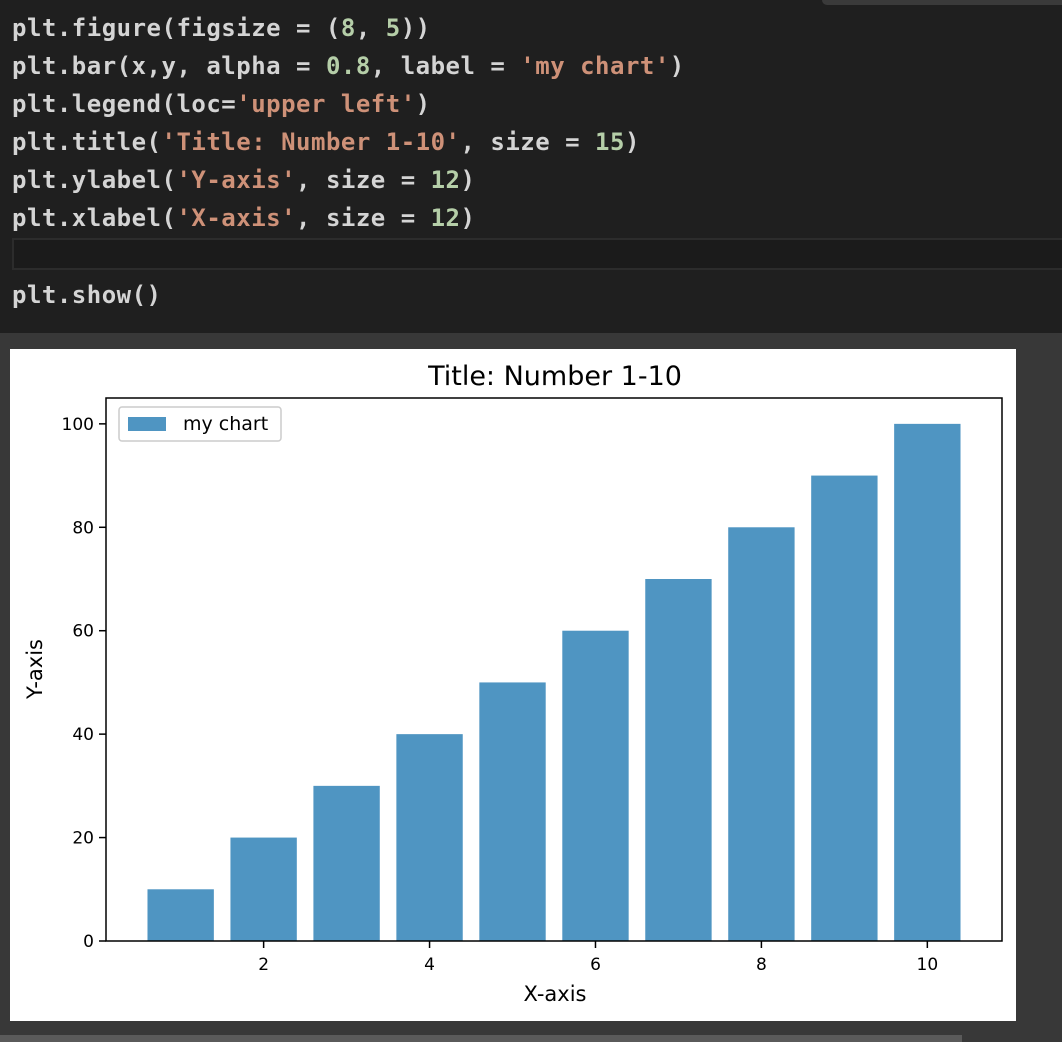 The height and width of the screenshot is (1042, 1062). What do you see at coordinates (225, 424) in the screenshot?
I see `legend-label: my chart` at bounding box center [225, 424].